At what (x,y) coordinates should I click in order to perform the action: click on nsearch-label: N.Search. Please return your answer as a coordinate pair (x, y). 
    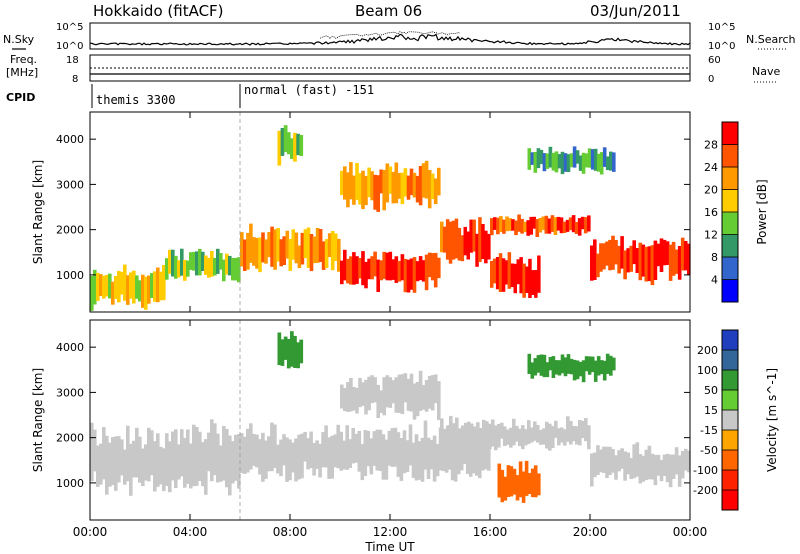
    Looking at the image, I should click on (771, 39).